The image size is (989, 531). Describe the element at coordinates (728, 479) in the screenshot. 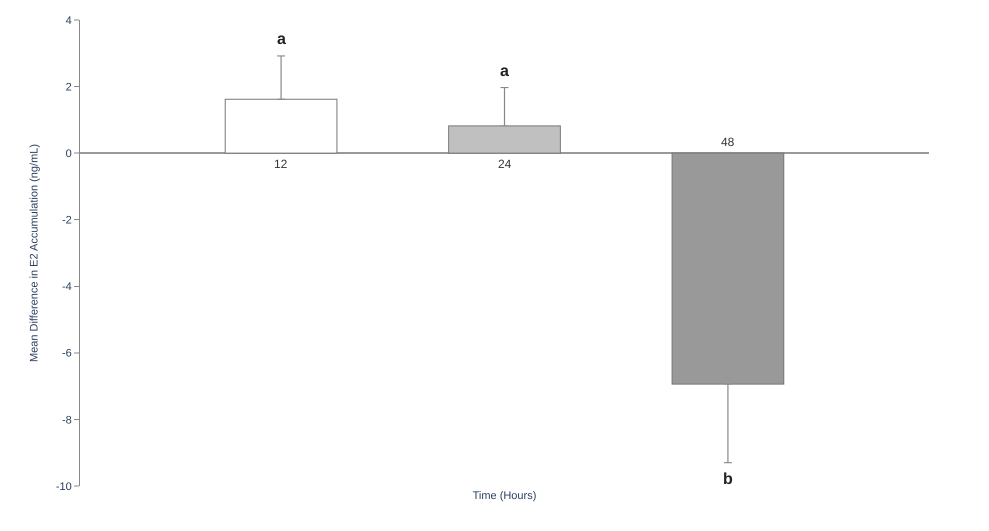

I see `annotation: b` at that location.